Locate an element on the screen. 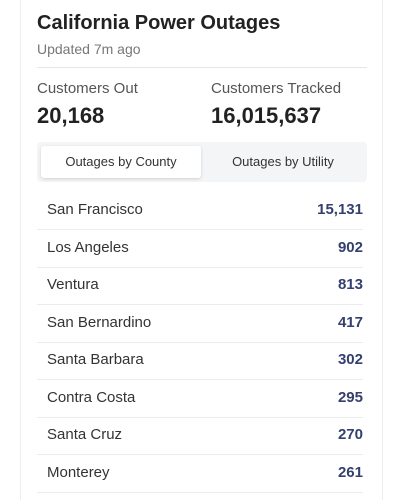  title: California Power Outages is located at coordinates (159, 23).